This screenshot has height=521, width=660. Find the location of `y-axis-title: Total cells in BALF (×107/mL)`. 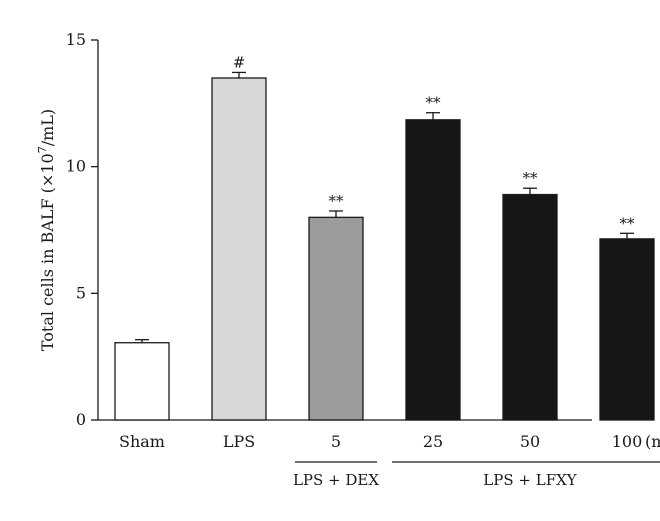

y-axis-title: Total cells in BALF (×107/mL) is located at coordinates (46, 230).